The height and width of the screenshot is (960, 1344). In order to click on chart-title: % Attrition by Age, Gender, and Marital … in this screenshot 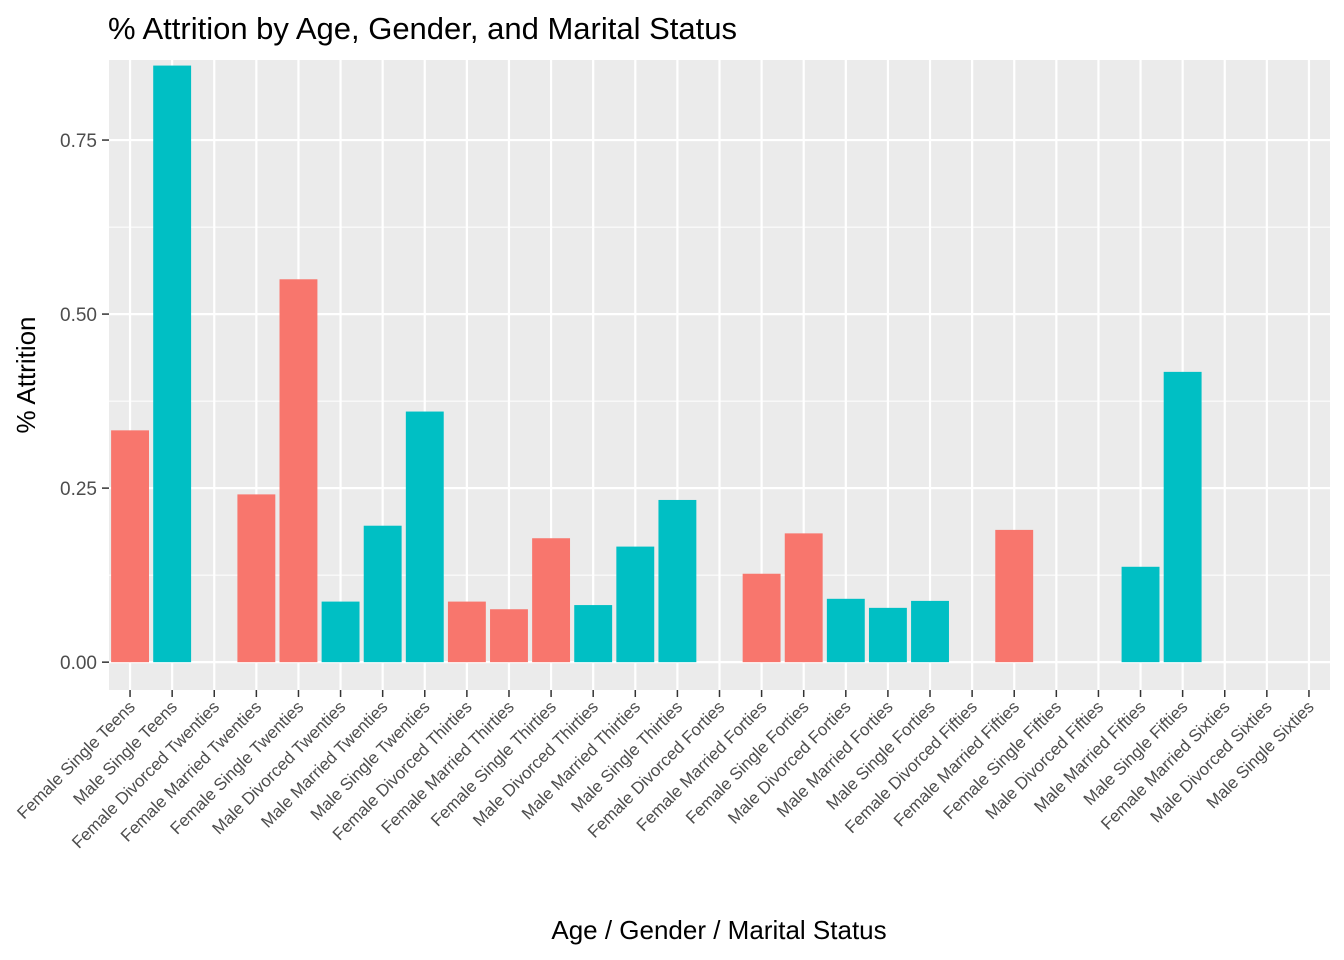, I will do `click(422, 28)`.